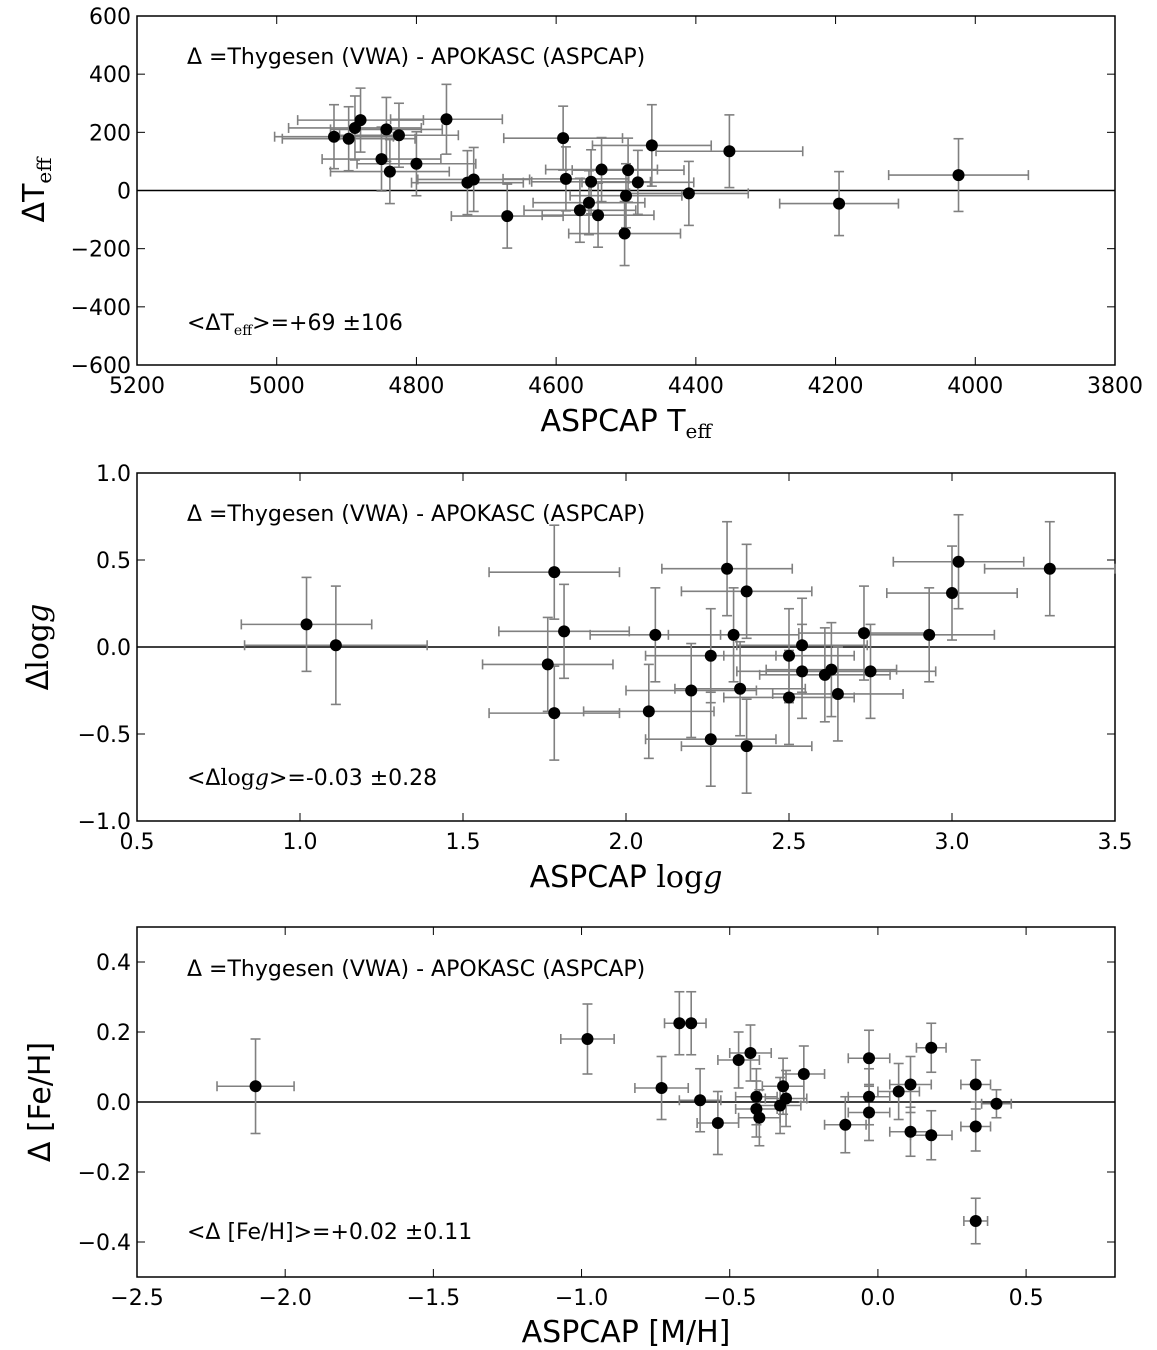 This screenshot has width=1157, height=1350. I want to click on y-tick-label: −1.0, so click(104, 822).